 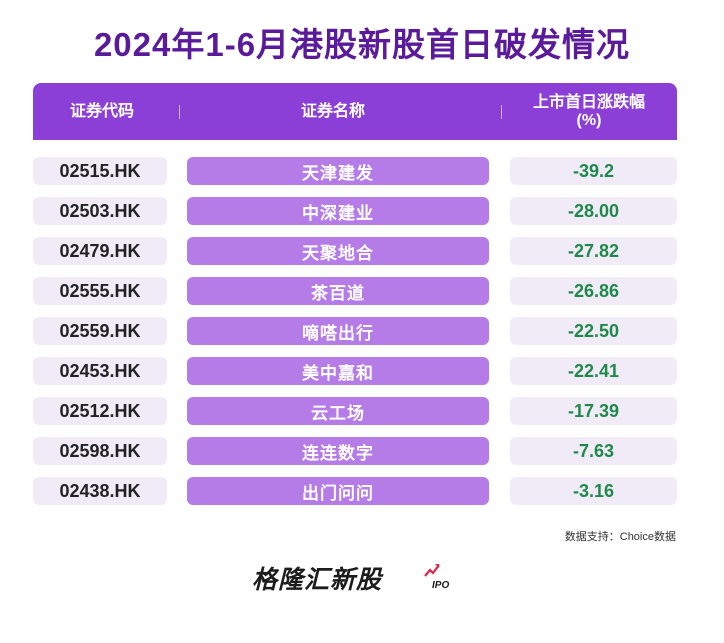 I want to click on cell-code: 02515.HK, so click(x=100, y=171).